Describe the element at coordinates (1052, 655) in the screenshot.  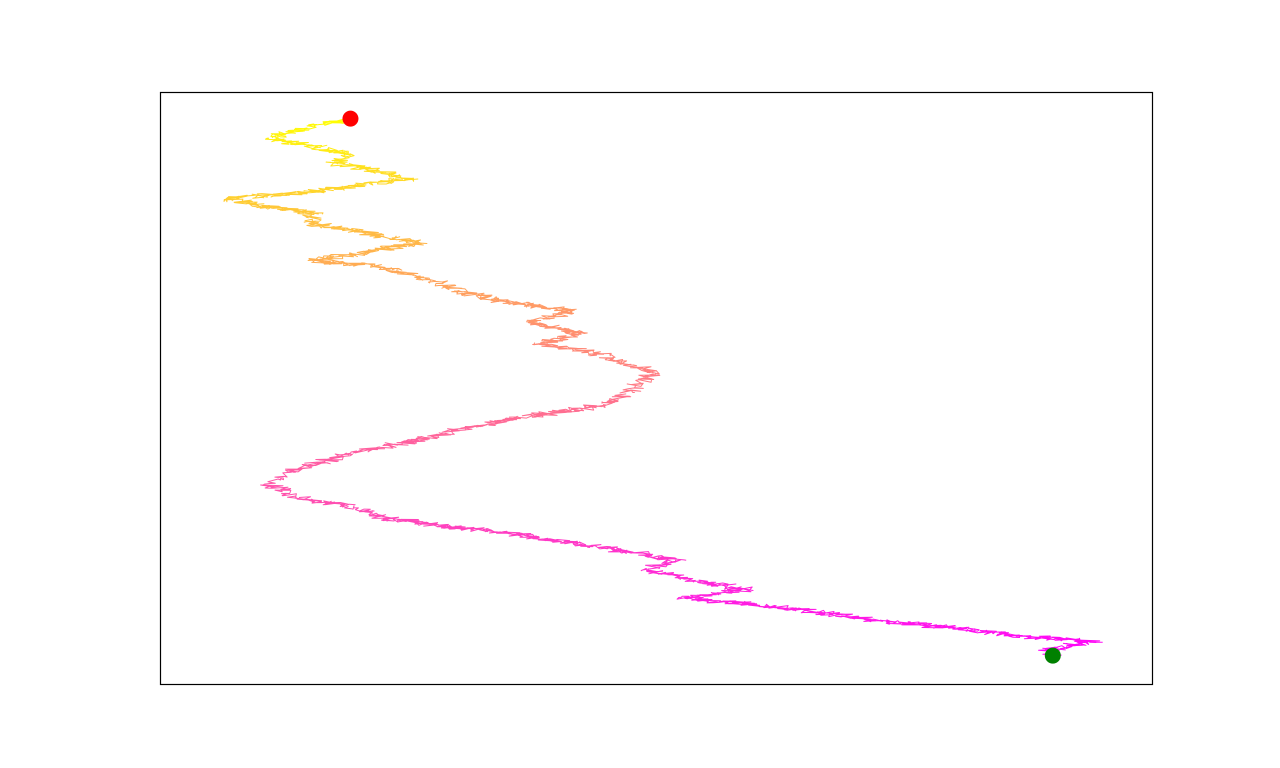
I see `end-point-marker` at that location.